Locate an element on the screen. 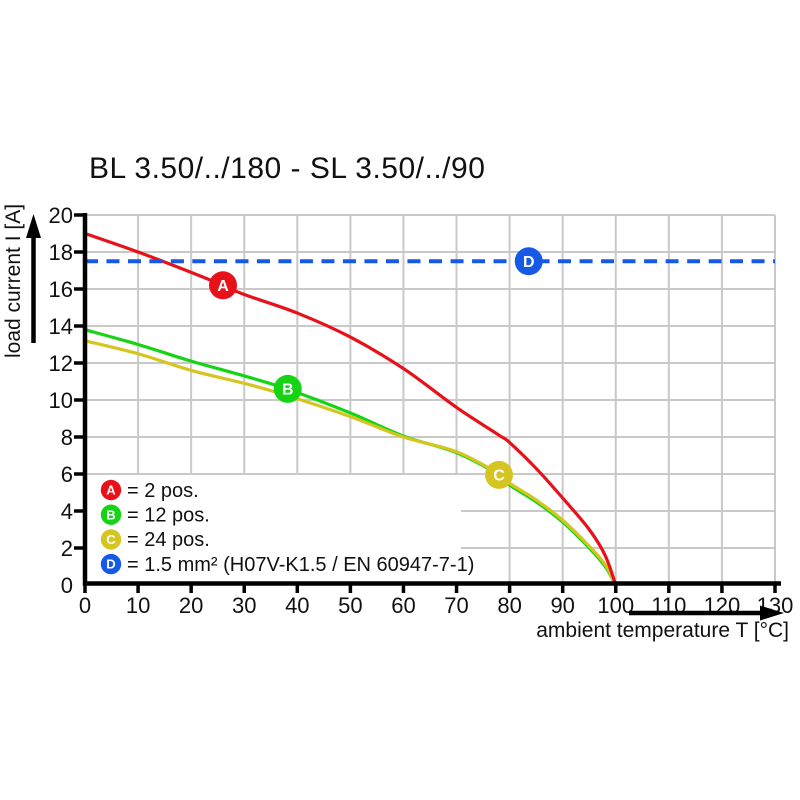 The image size is (800, 800). svg-text: 18 is located at coordinates (61, 252).